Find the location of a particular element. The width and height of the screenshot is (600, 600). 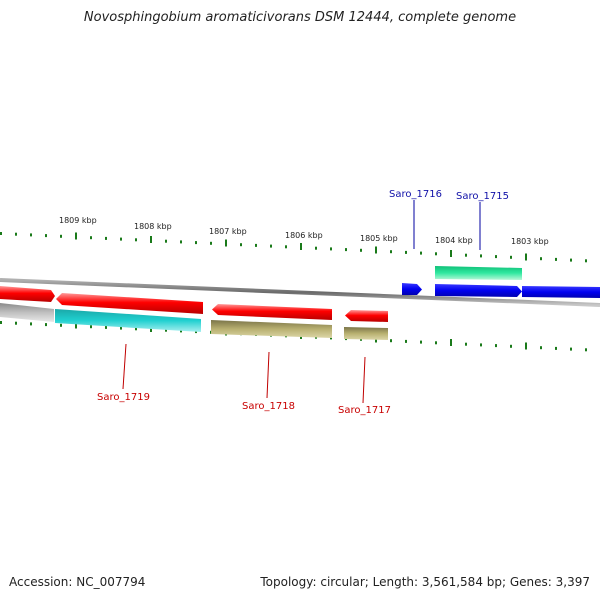

scale-label-1809: 1809 kbp is located at coordinates (78, 220).